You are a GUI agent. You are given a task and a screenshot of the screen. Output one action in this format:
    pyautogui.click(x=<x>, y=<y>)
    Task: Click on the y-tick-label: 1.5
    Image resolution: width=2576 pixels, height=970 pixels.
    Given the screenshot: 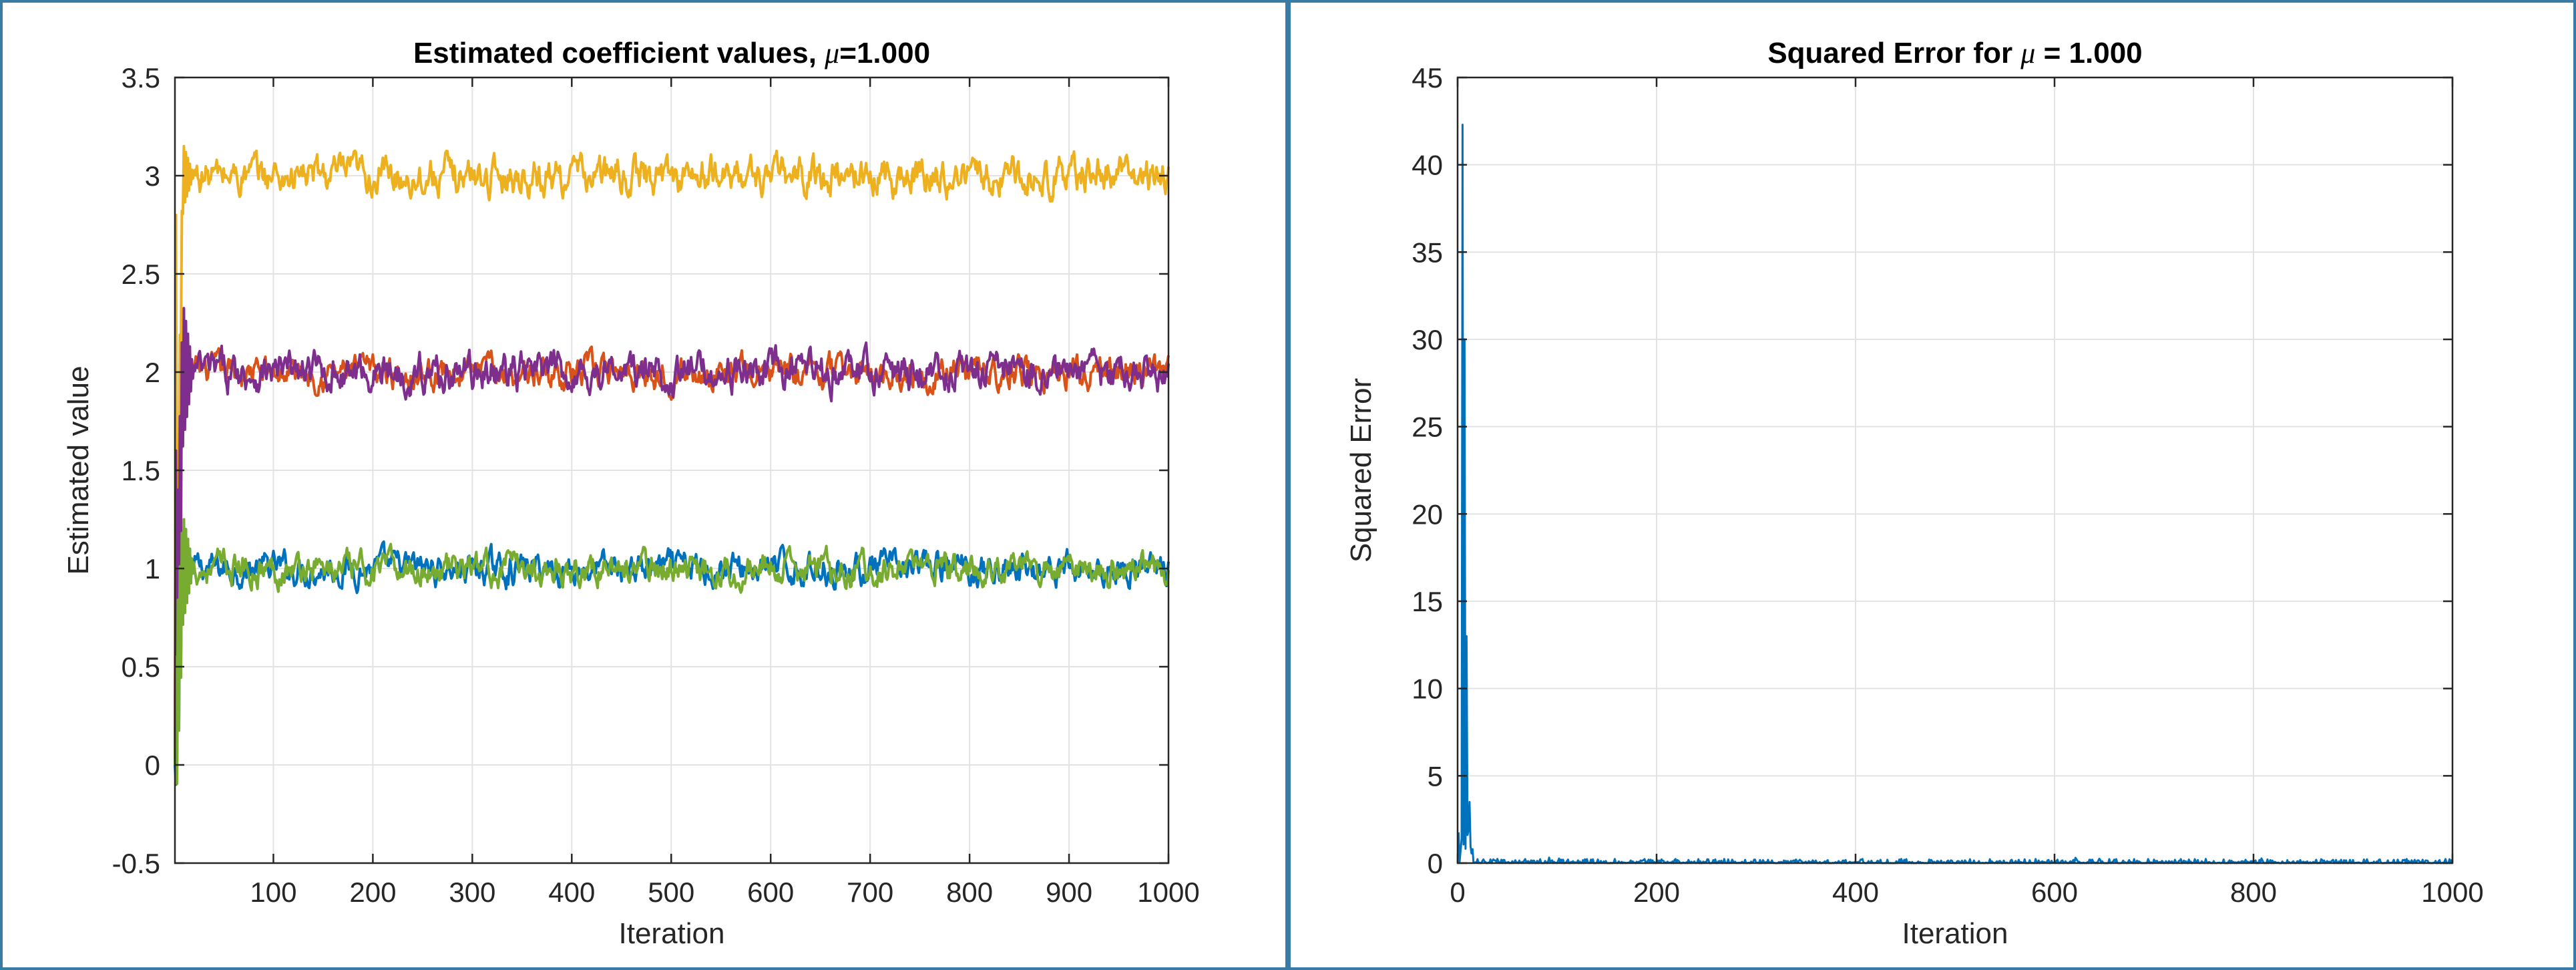 What is the action you would take?
    pyautogui.click(x=141, y=471)
    